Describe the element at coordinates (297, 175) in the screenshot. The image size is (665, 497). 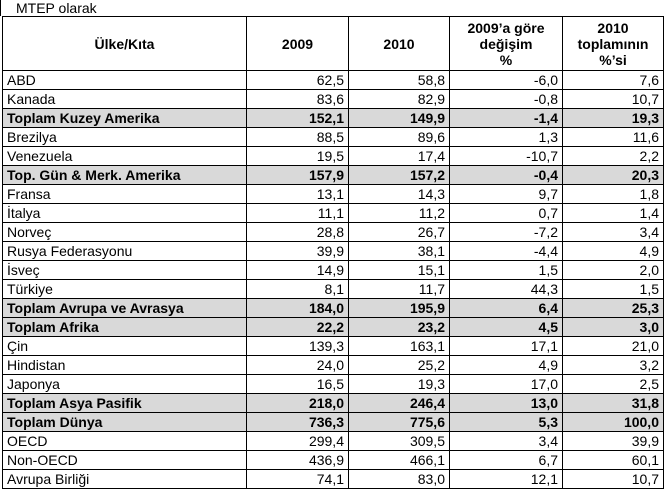
I see `cell-2009: 157,9` at that location.